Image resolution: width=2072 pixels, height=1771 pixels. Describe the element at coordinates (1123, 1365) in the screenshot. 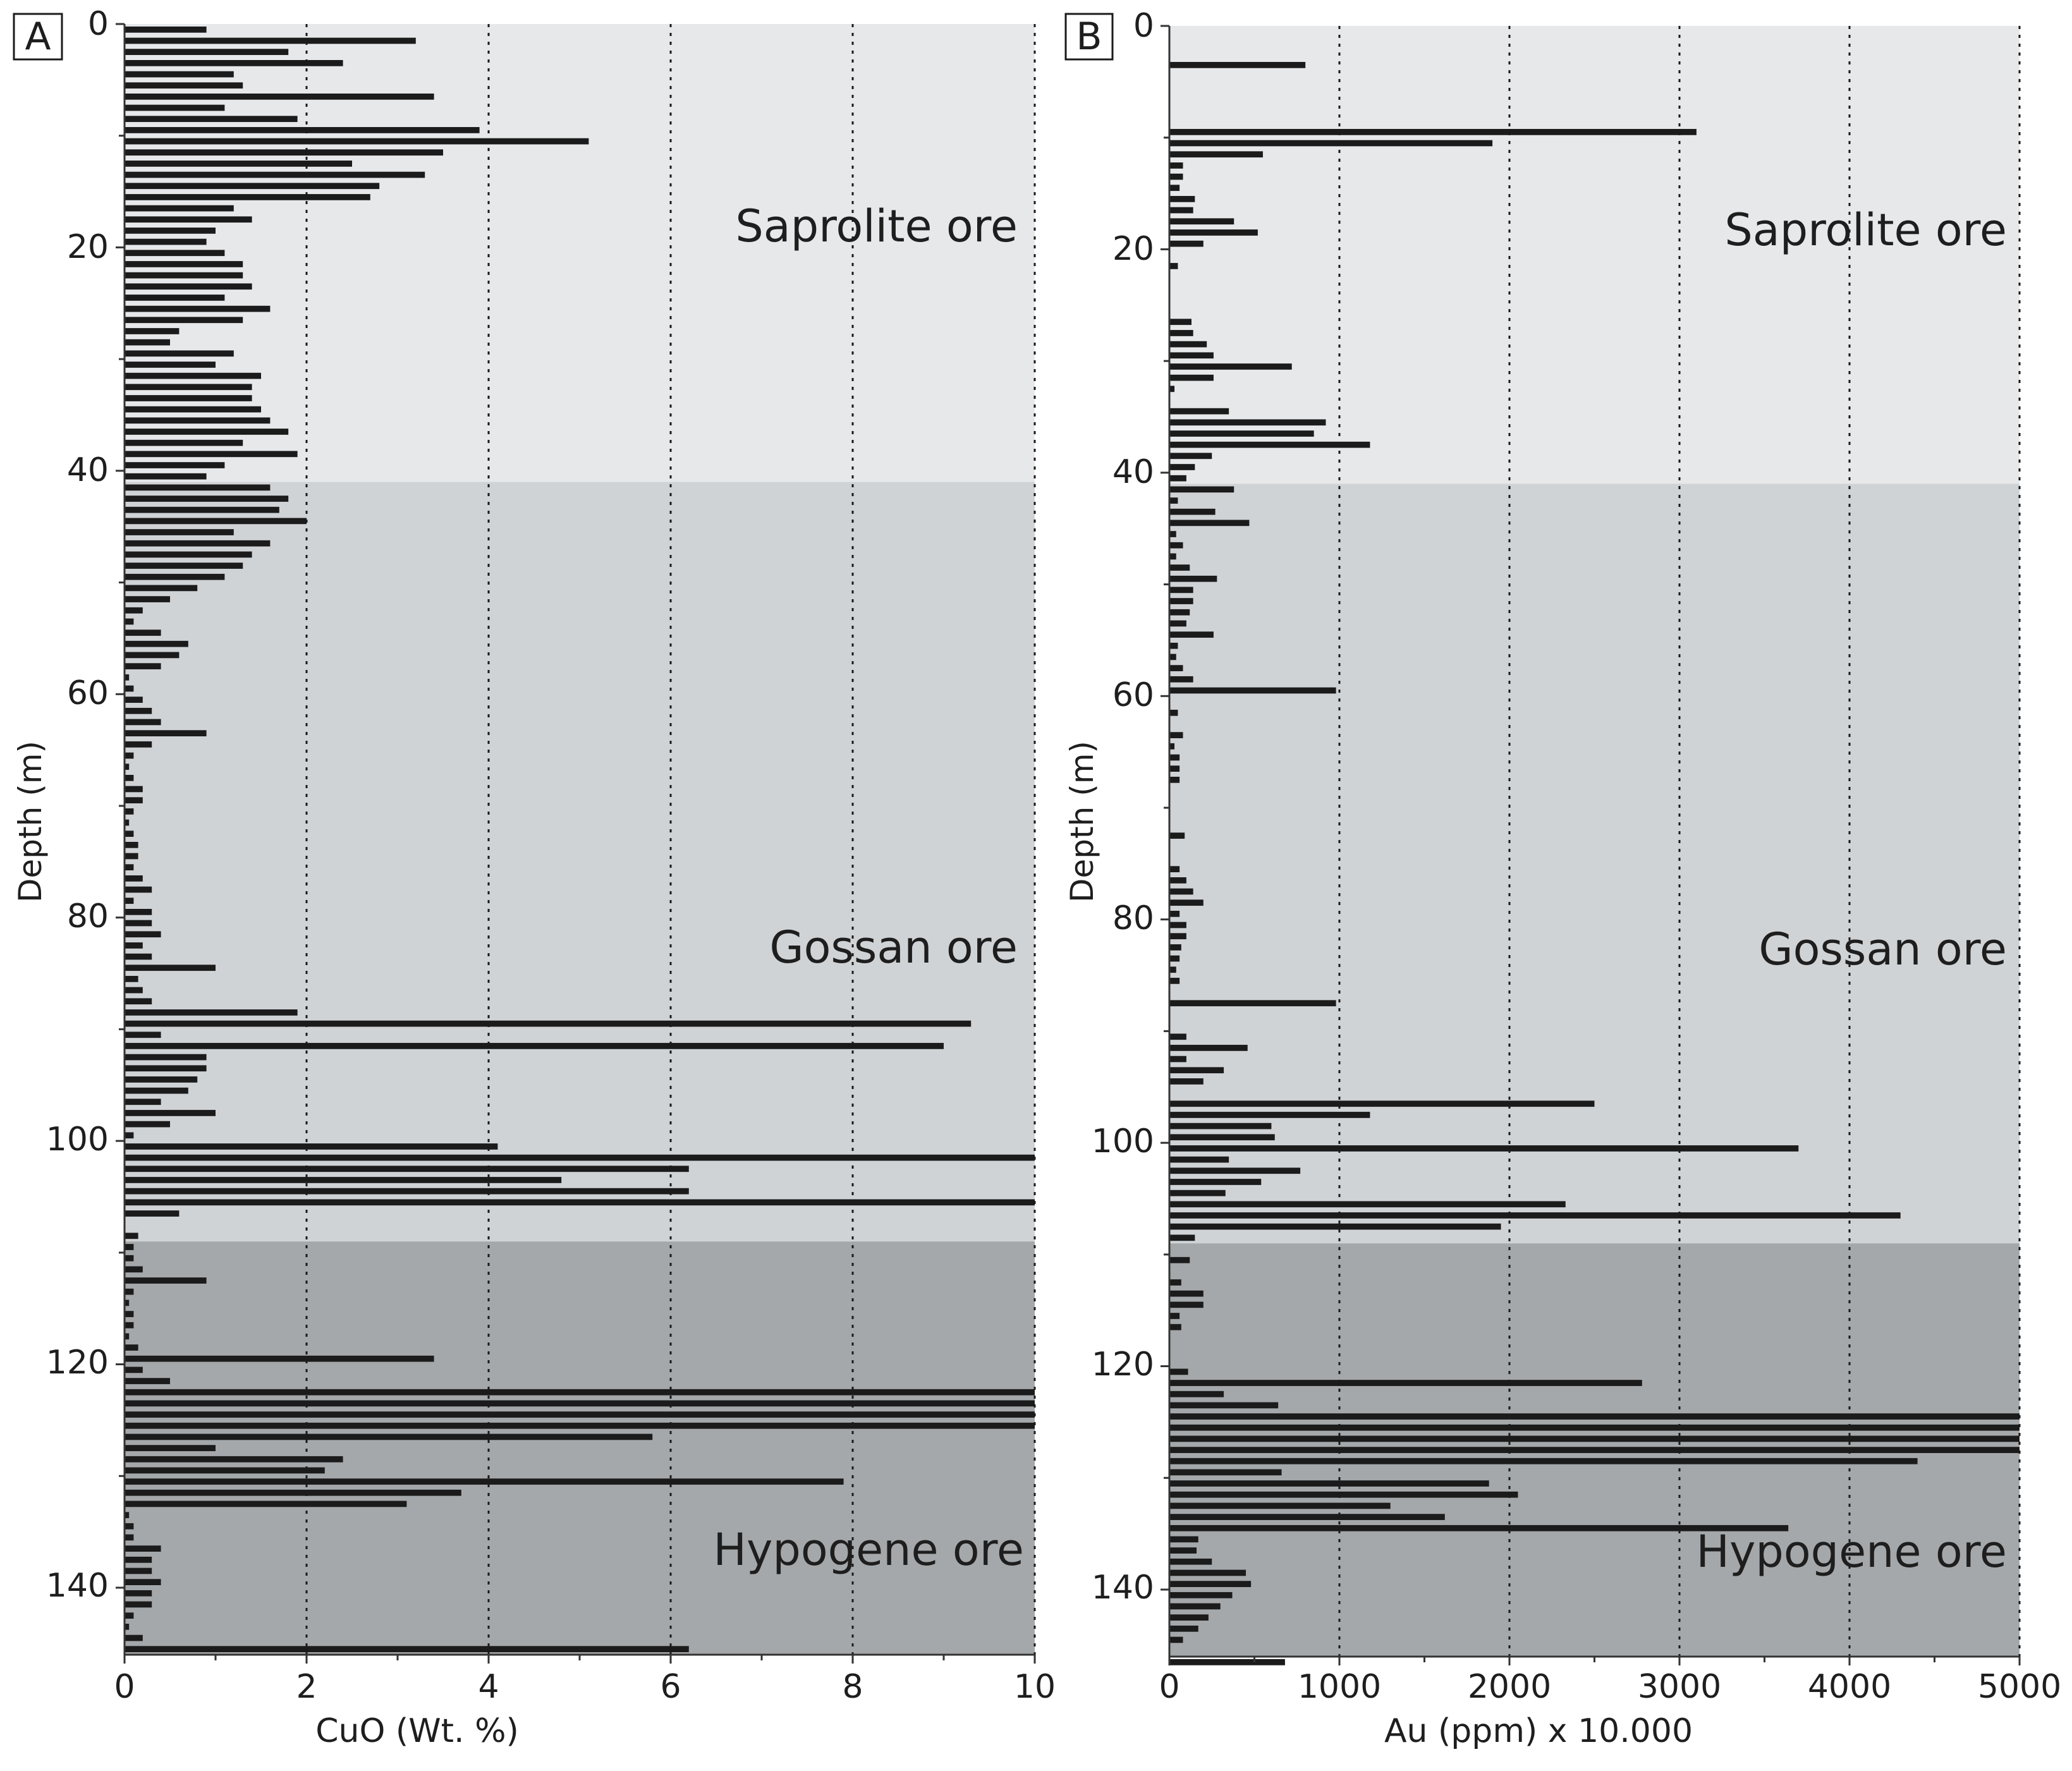

I see `panel-b-y-tick-label: 120` at that location.